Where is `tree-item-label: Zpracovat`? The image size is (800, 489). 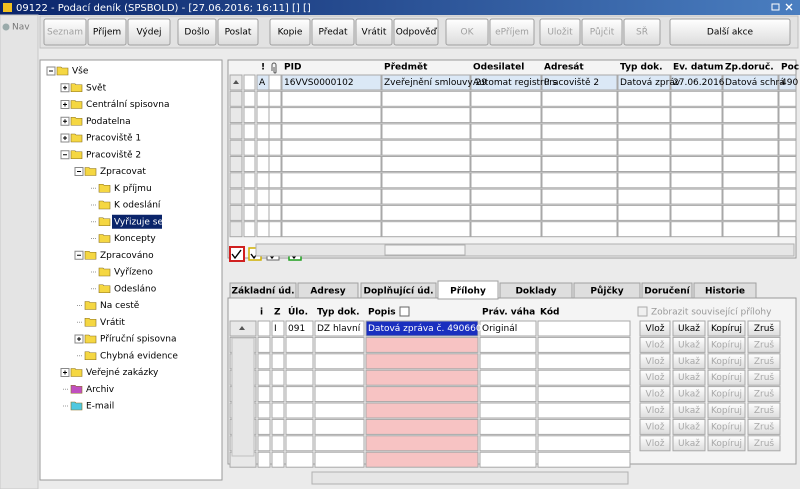 tree-item-label: Zpracovat is located at coordinates (123, 172).